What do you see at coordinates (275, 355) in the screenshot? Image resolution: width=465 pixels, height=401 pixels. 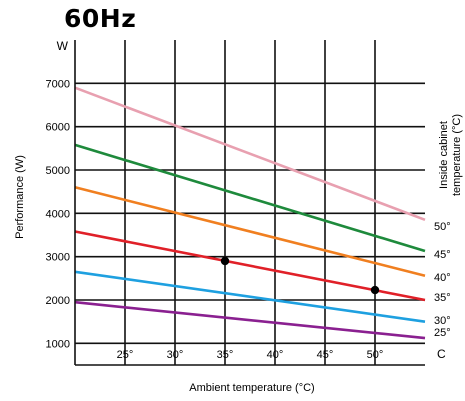 I see `x-tick-label: 40°` at bounding box center [275, 355].